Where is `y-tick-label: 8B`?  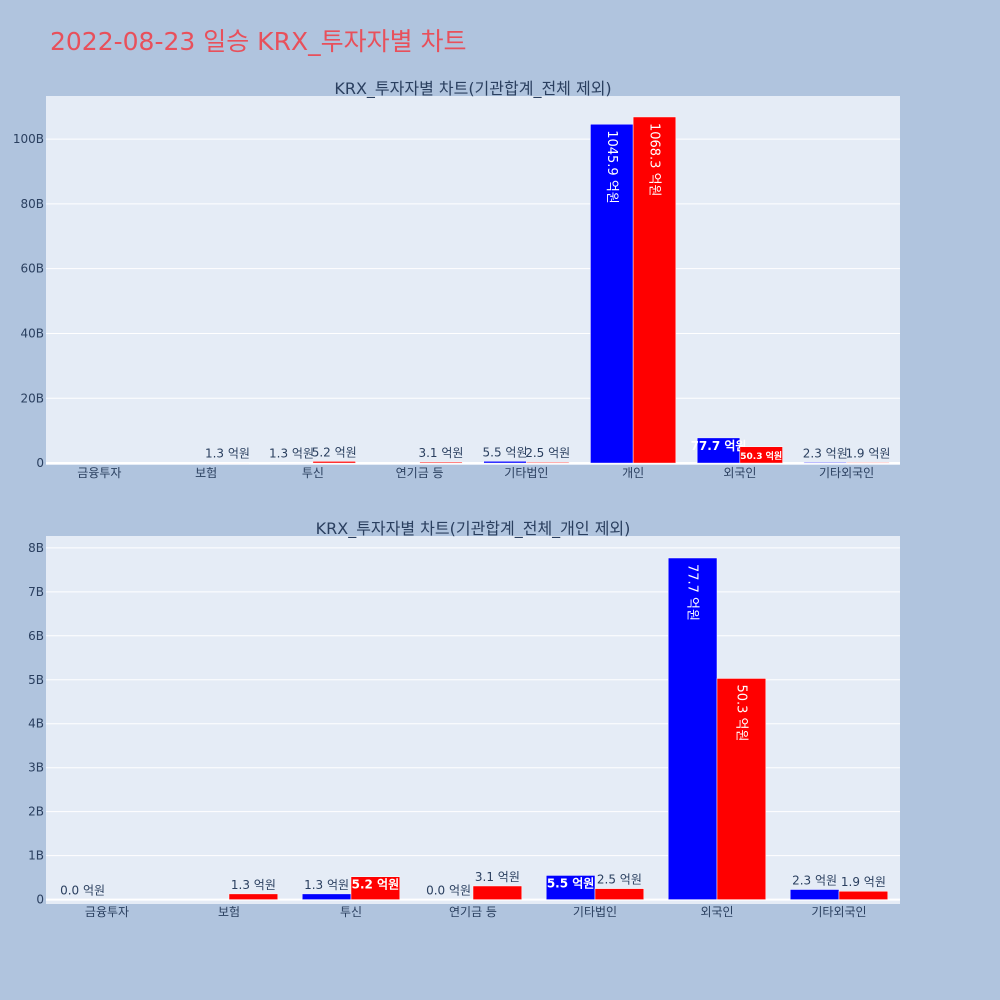 y-tick-label: 8B is located at coordinates (36, 548).